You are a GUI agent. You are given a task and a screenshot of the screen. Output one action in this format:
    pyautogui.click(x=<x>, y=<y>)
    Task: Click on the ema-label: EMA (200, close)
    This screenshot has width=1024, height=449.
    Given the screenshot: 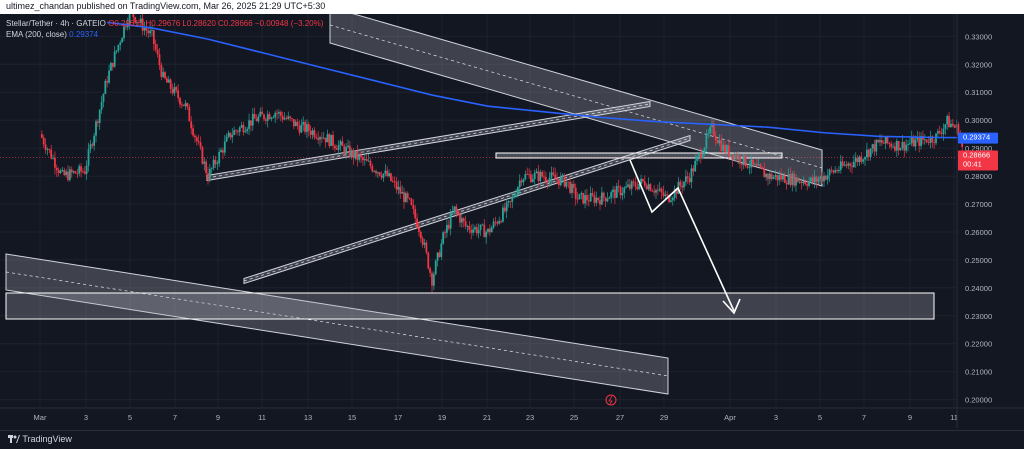 What is the action you would take?
    pyautogui.click(x=36, y=34)
    